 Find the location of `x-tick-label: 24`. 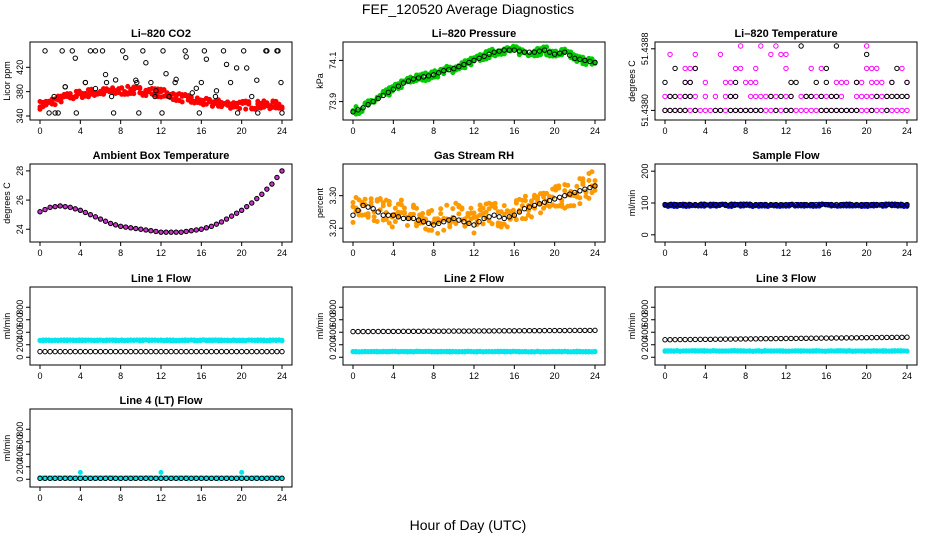

x-tick-label: 24 is located at coordinates (282, 498).